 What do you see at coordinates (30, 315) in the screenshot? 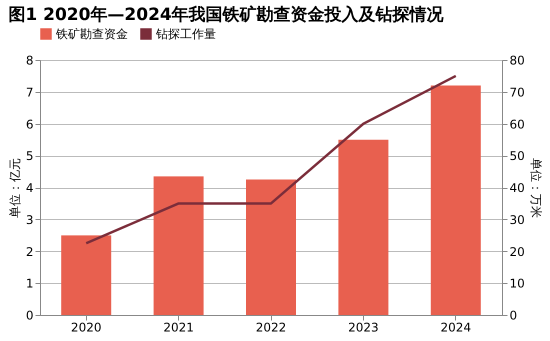
I see `y-tick-label: 0` at bounding box center [30, 315].